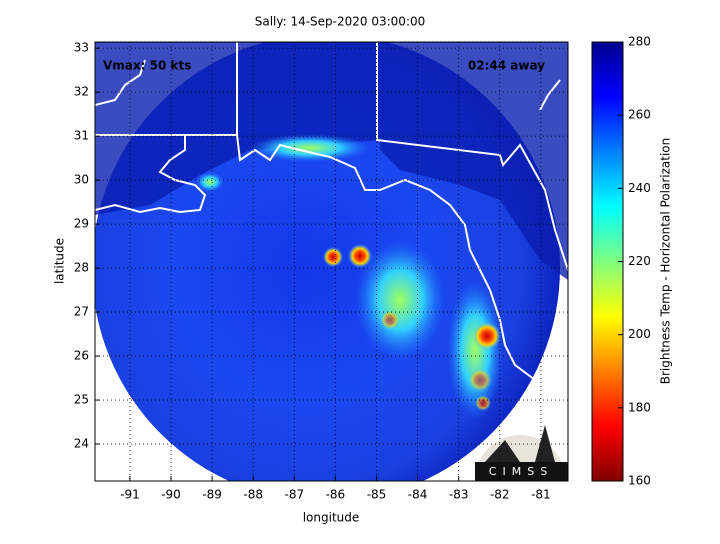  Describe the element at coordinates (81, 92) in the screenshot. I see `y-tick-label: 32` at that location.